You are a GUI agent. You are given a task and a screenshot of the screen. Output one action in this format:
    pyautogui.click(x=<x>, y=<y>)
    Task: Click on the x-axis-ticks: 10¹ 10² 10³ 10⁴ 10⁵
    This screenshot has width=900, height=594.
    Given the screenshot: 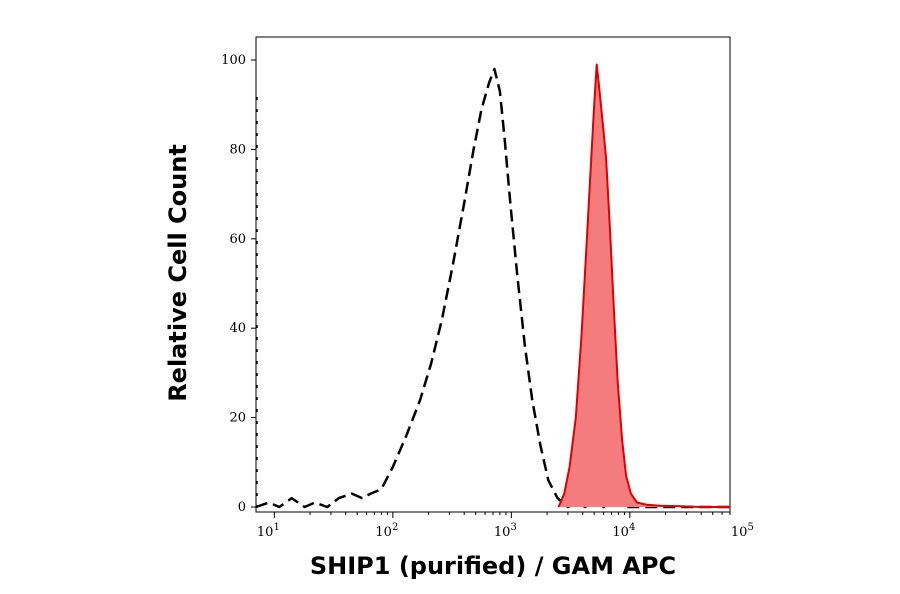 What is the action you would take?
    pyautogui.click(x=505, y=526)
    